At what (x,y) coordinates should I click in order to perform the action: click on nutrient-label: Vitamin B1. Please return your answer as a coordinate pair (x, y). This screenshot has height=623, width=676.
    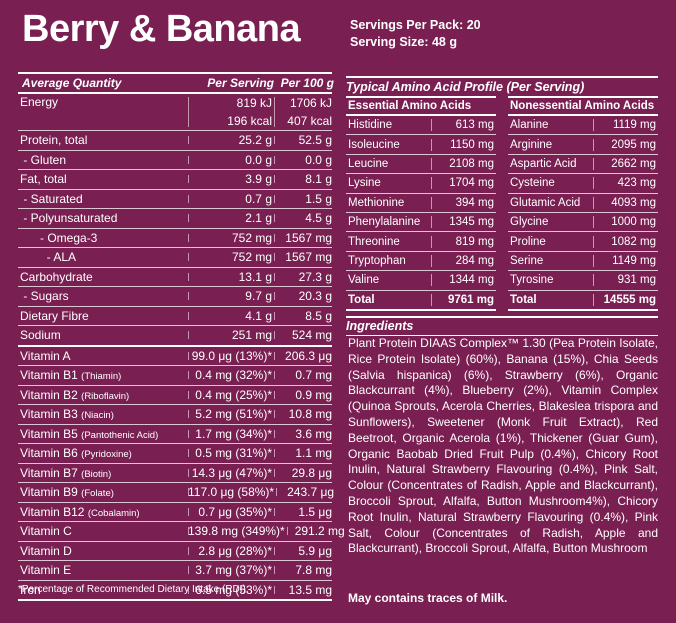
    Looking at the image, I should click on (49, 375).